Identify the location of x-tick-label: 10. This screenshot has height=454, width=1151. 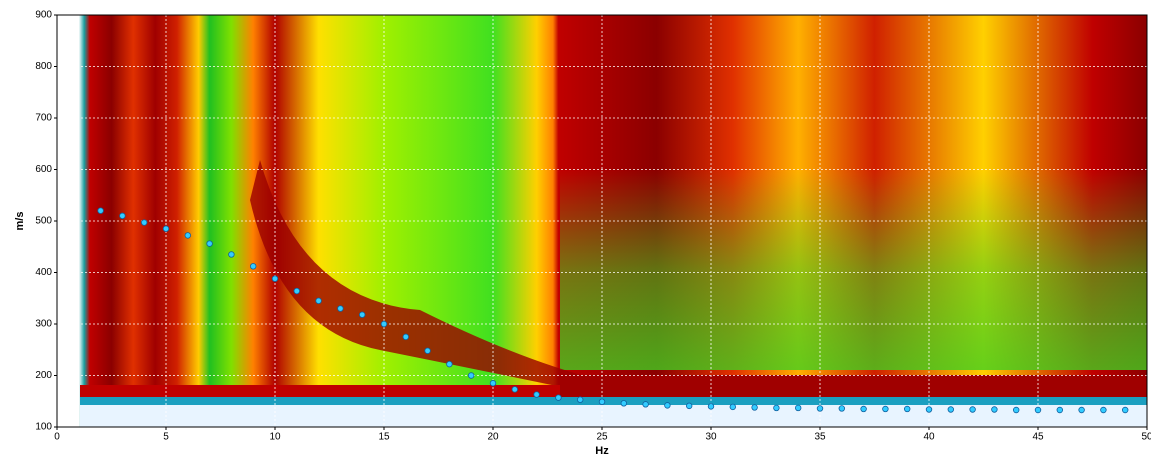
(275, 437).